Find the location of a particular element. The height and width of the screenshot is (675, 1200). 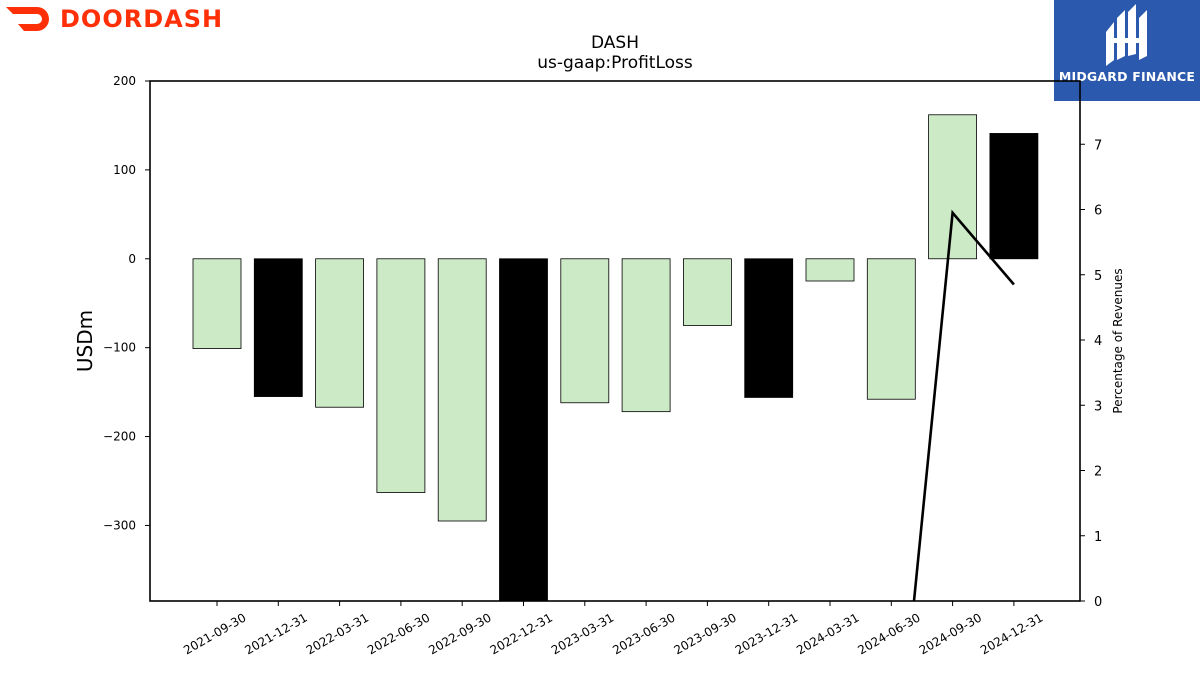

y2-tick-label: 0 is located at coordinates (1098, 602).